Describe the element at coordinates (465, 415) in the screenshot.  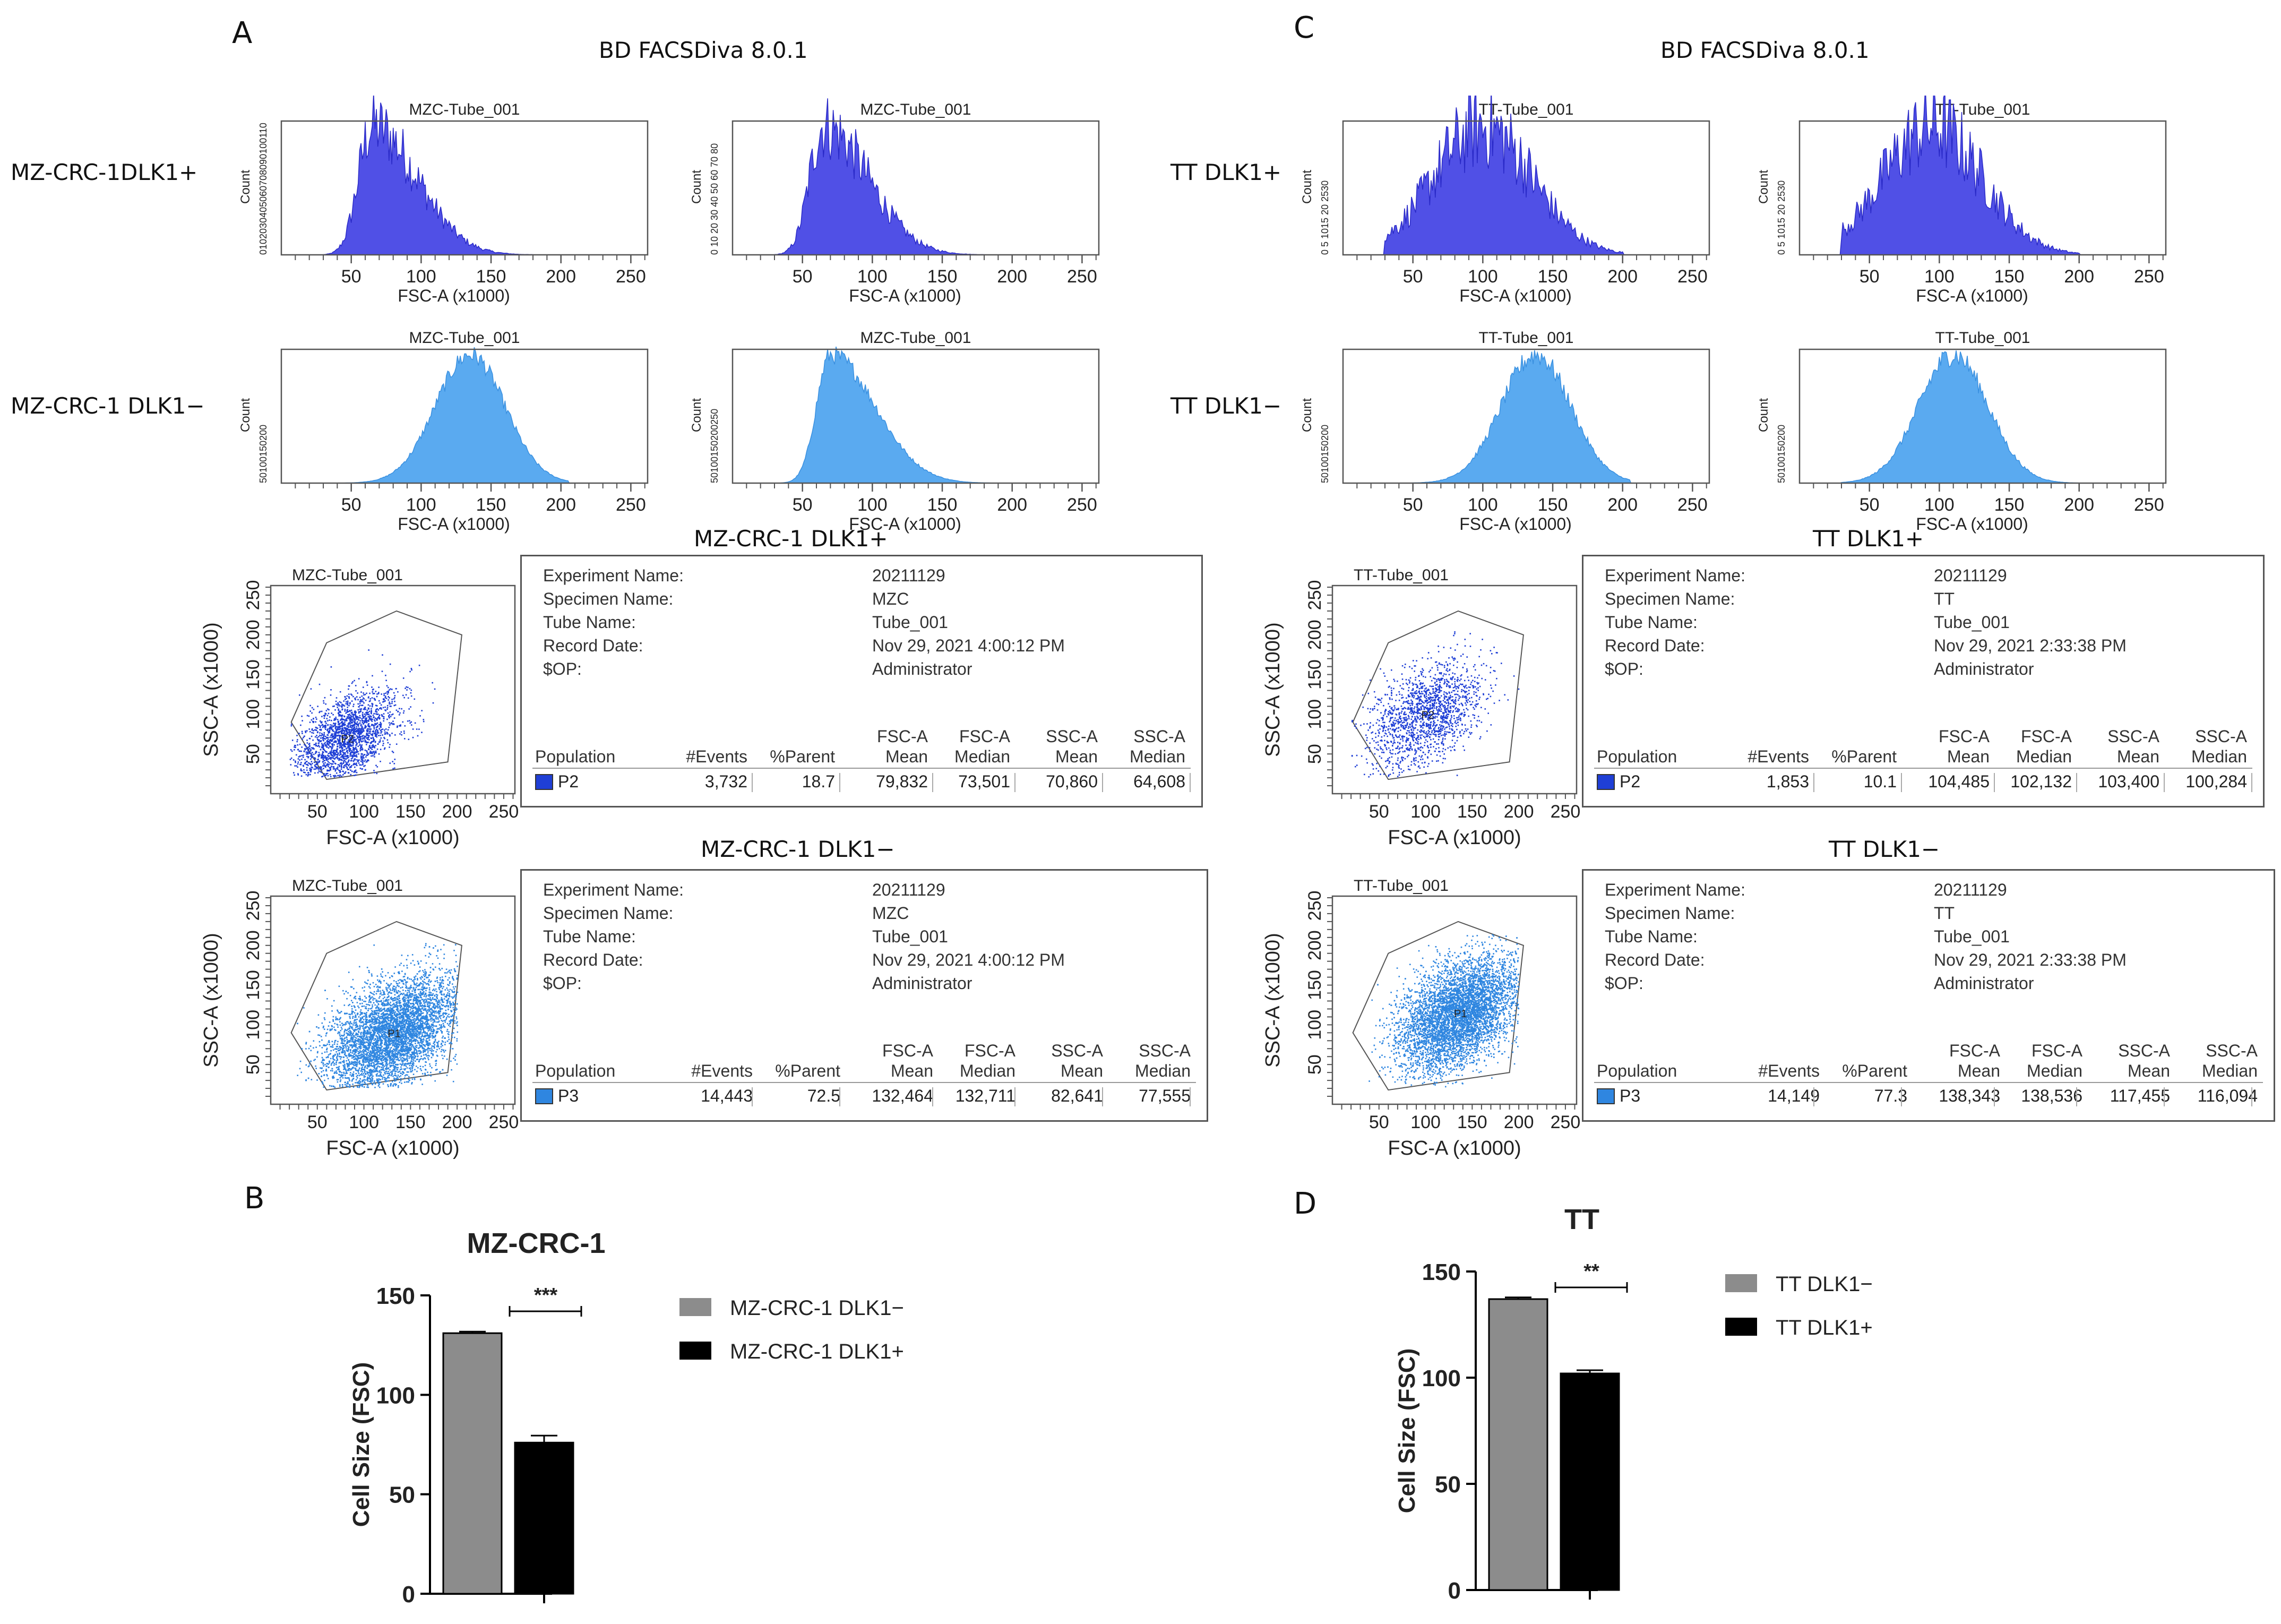
I see `histogram-area` at that location.